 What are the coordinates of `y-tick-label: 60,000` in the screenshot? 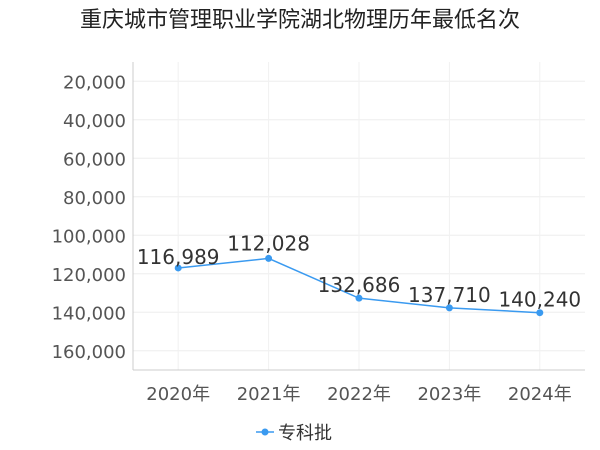 It's located at (94, 159).